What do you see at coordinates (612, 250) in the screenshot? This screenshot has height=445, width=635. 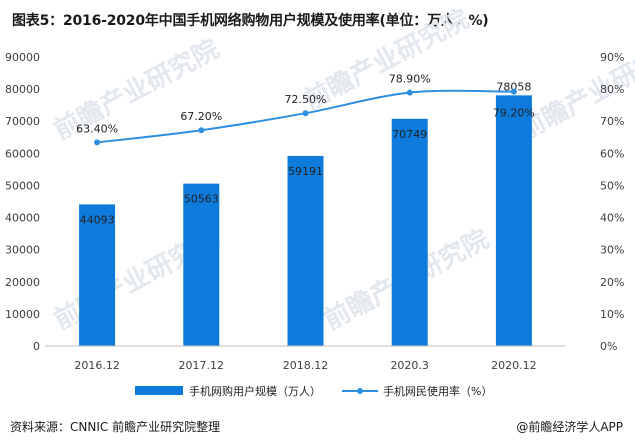 I see `y2-tick-label: 30%` at bounding box center [612, 250].